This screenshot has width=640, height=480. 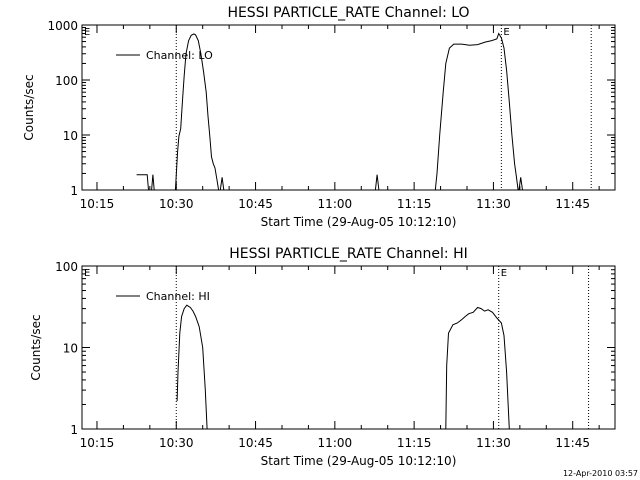 What do you see at coordinates (348, 13) in the screenshot?
I see `chart-title: HESSI PARTICLE_RATE Channel: LO` at bounding box center [348, 13].